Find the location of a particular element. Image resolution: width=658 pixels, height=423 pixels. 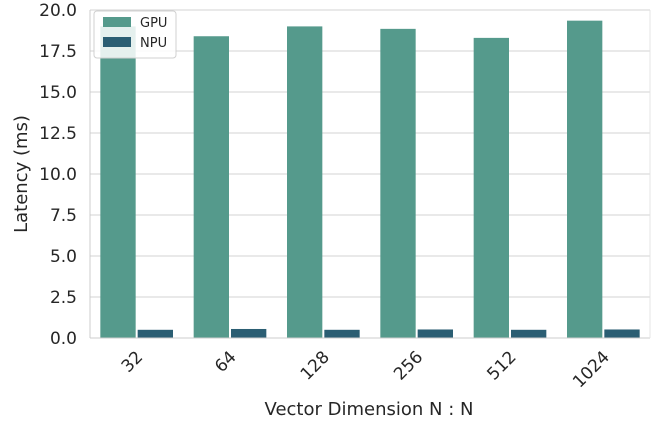

legend-label-gpu: GPU is located at coordinates (153, 23).